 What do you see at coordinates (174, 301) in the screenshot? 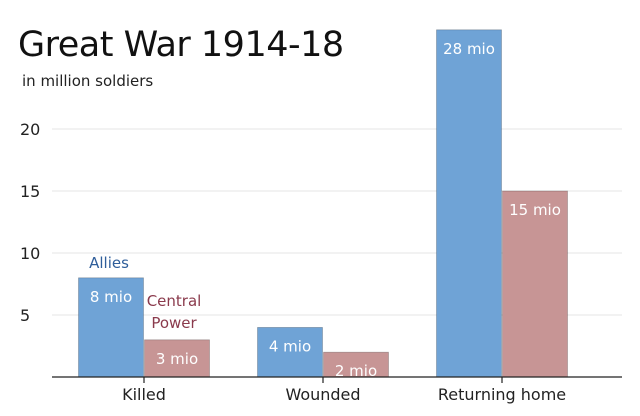
I see `legend-label-central-power: Central` at bounding box center [174, 301].